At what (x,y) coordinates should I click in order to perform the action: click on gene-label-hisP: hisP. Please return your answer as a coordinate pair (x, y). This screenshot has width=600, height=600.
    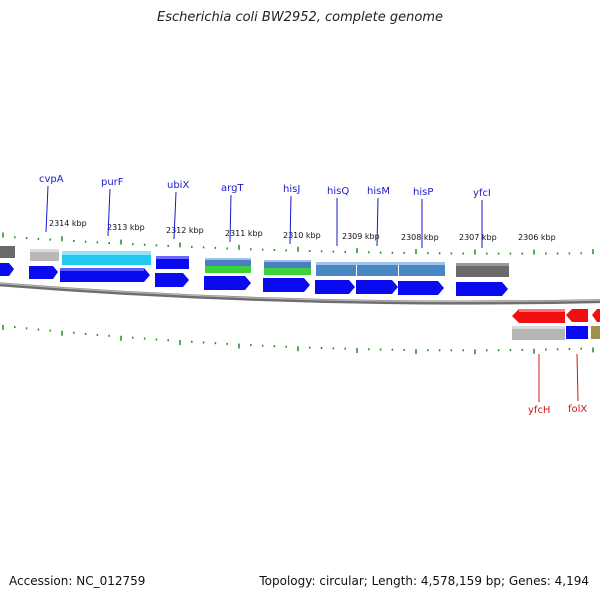
    Looking at the image, I should click on (423, 192).